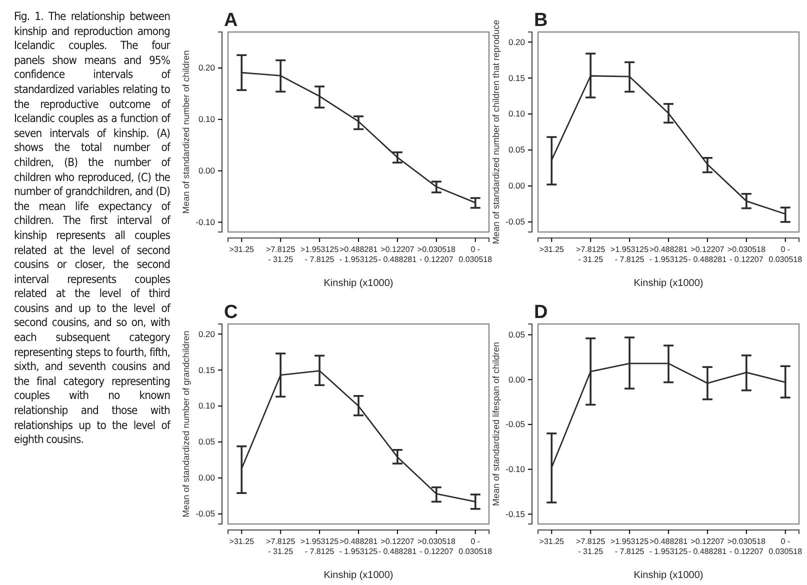 The image size is (807, 585). What do you see at coordinates (231, 312) in the screenshot?
I see `chart-title: C` at bounding box center [231, 312].